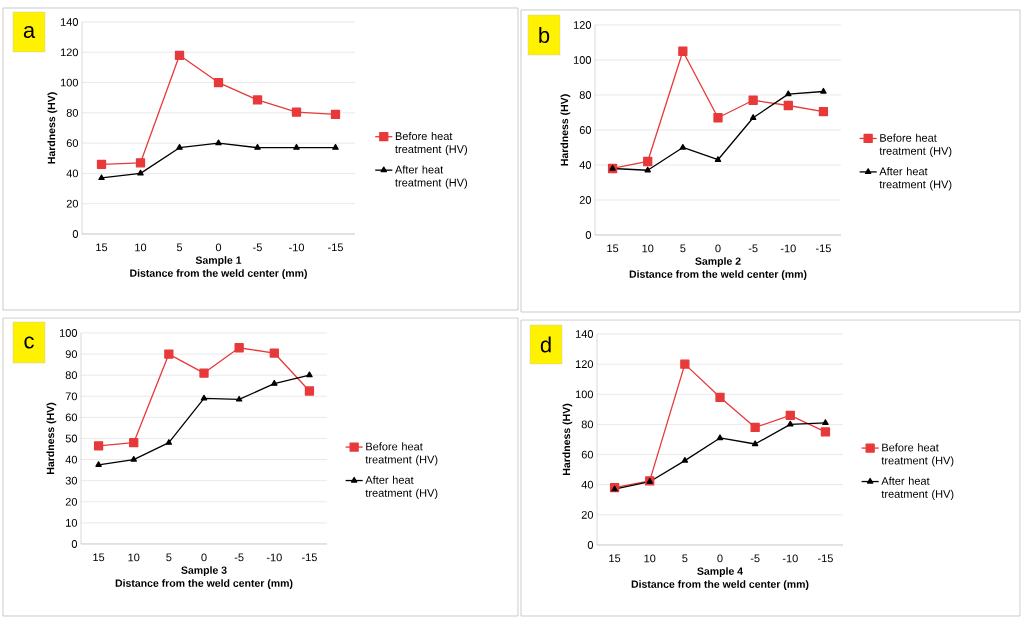  Describe the element at coordinates (71, 354) in the screenshot. I see `y-tick-label: 90` at that location.